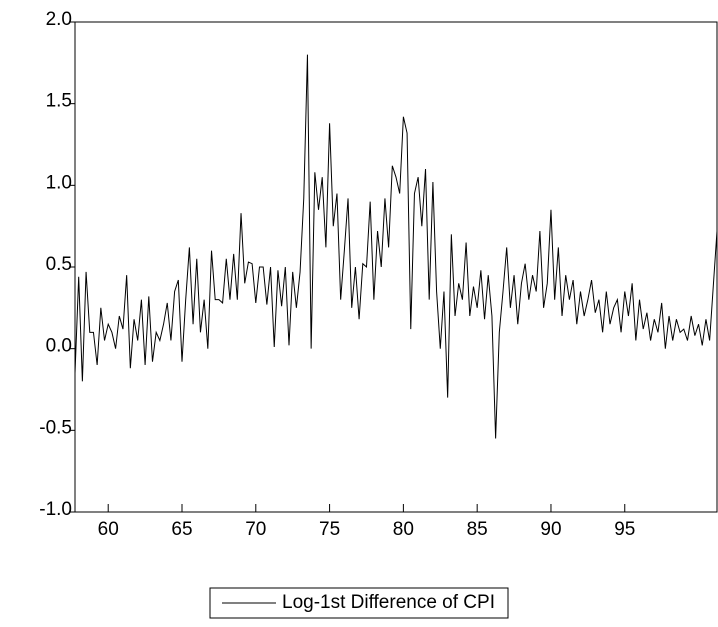 Image resolution: width=718 pixels, height=627 pixels. I want to click on x-tick-label: 70, so click(255, 529).